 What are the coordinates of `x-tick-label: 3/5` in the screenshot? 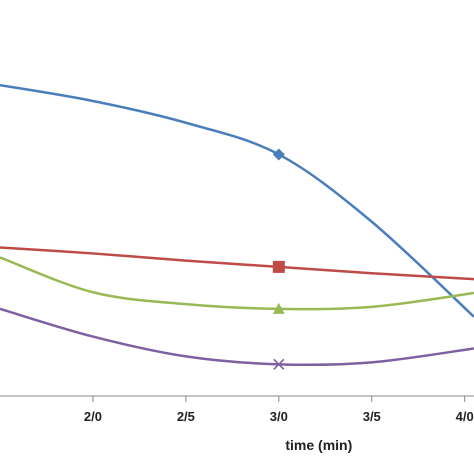 It's located at (372, 416).